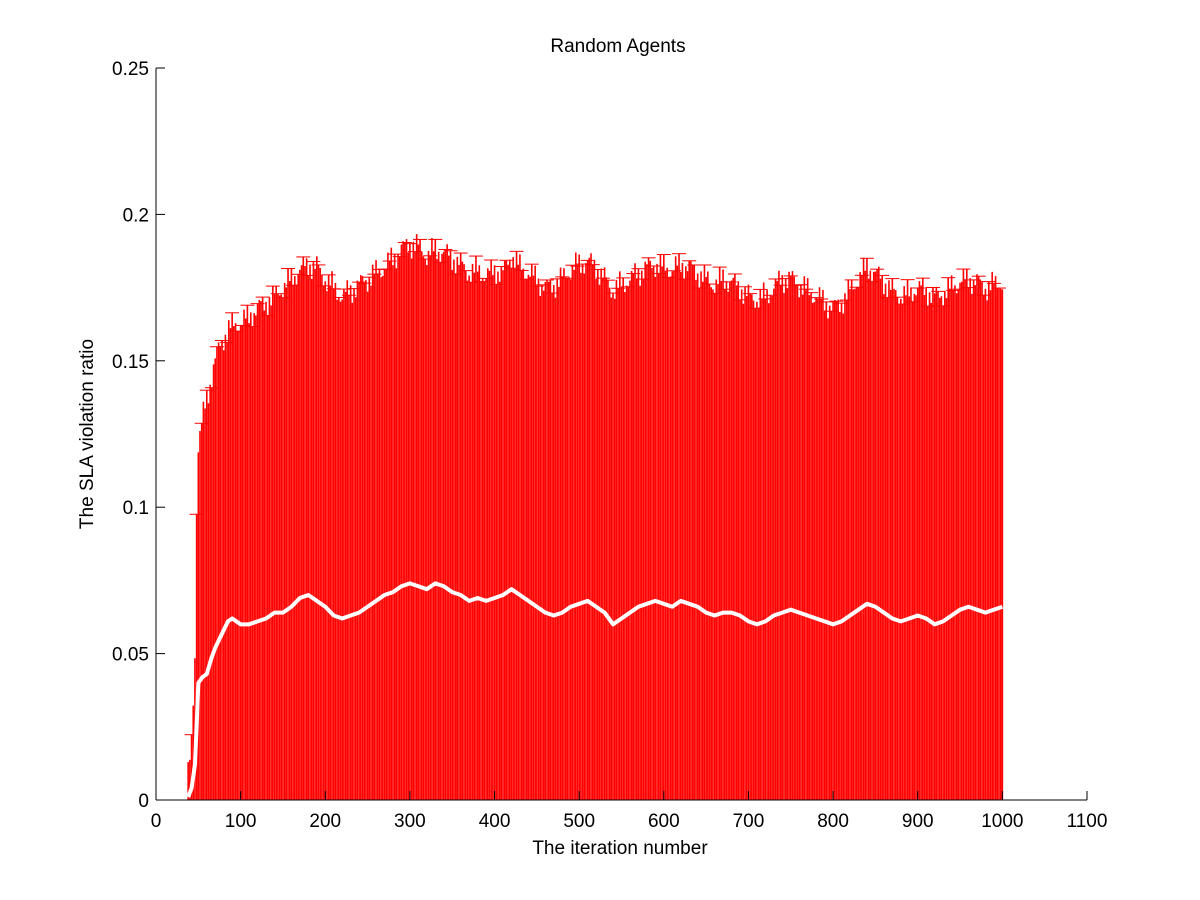 The width and height of the screenshot is (1200, 900). I want to click on x-tick-label: 600, so click(664, 821).